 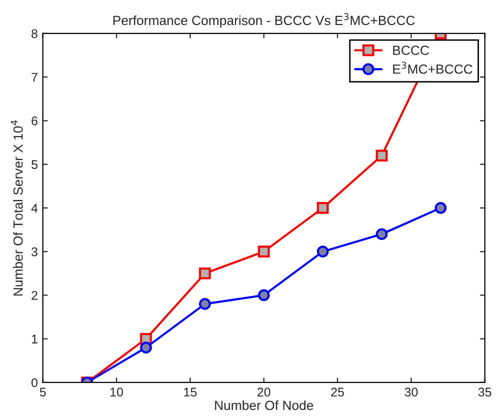 I want to click on y-tick-label: 5, so click(x=35, y=164).